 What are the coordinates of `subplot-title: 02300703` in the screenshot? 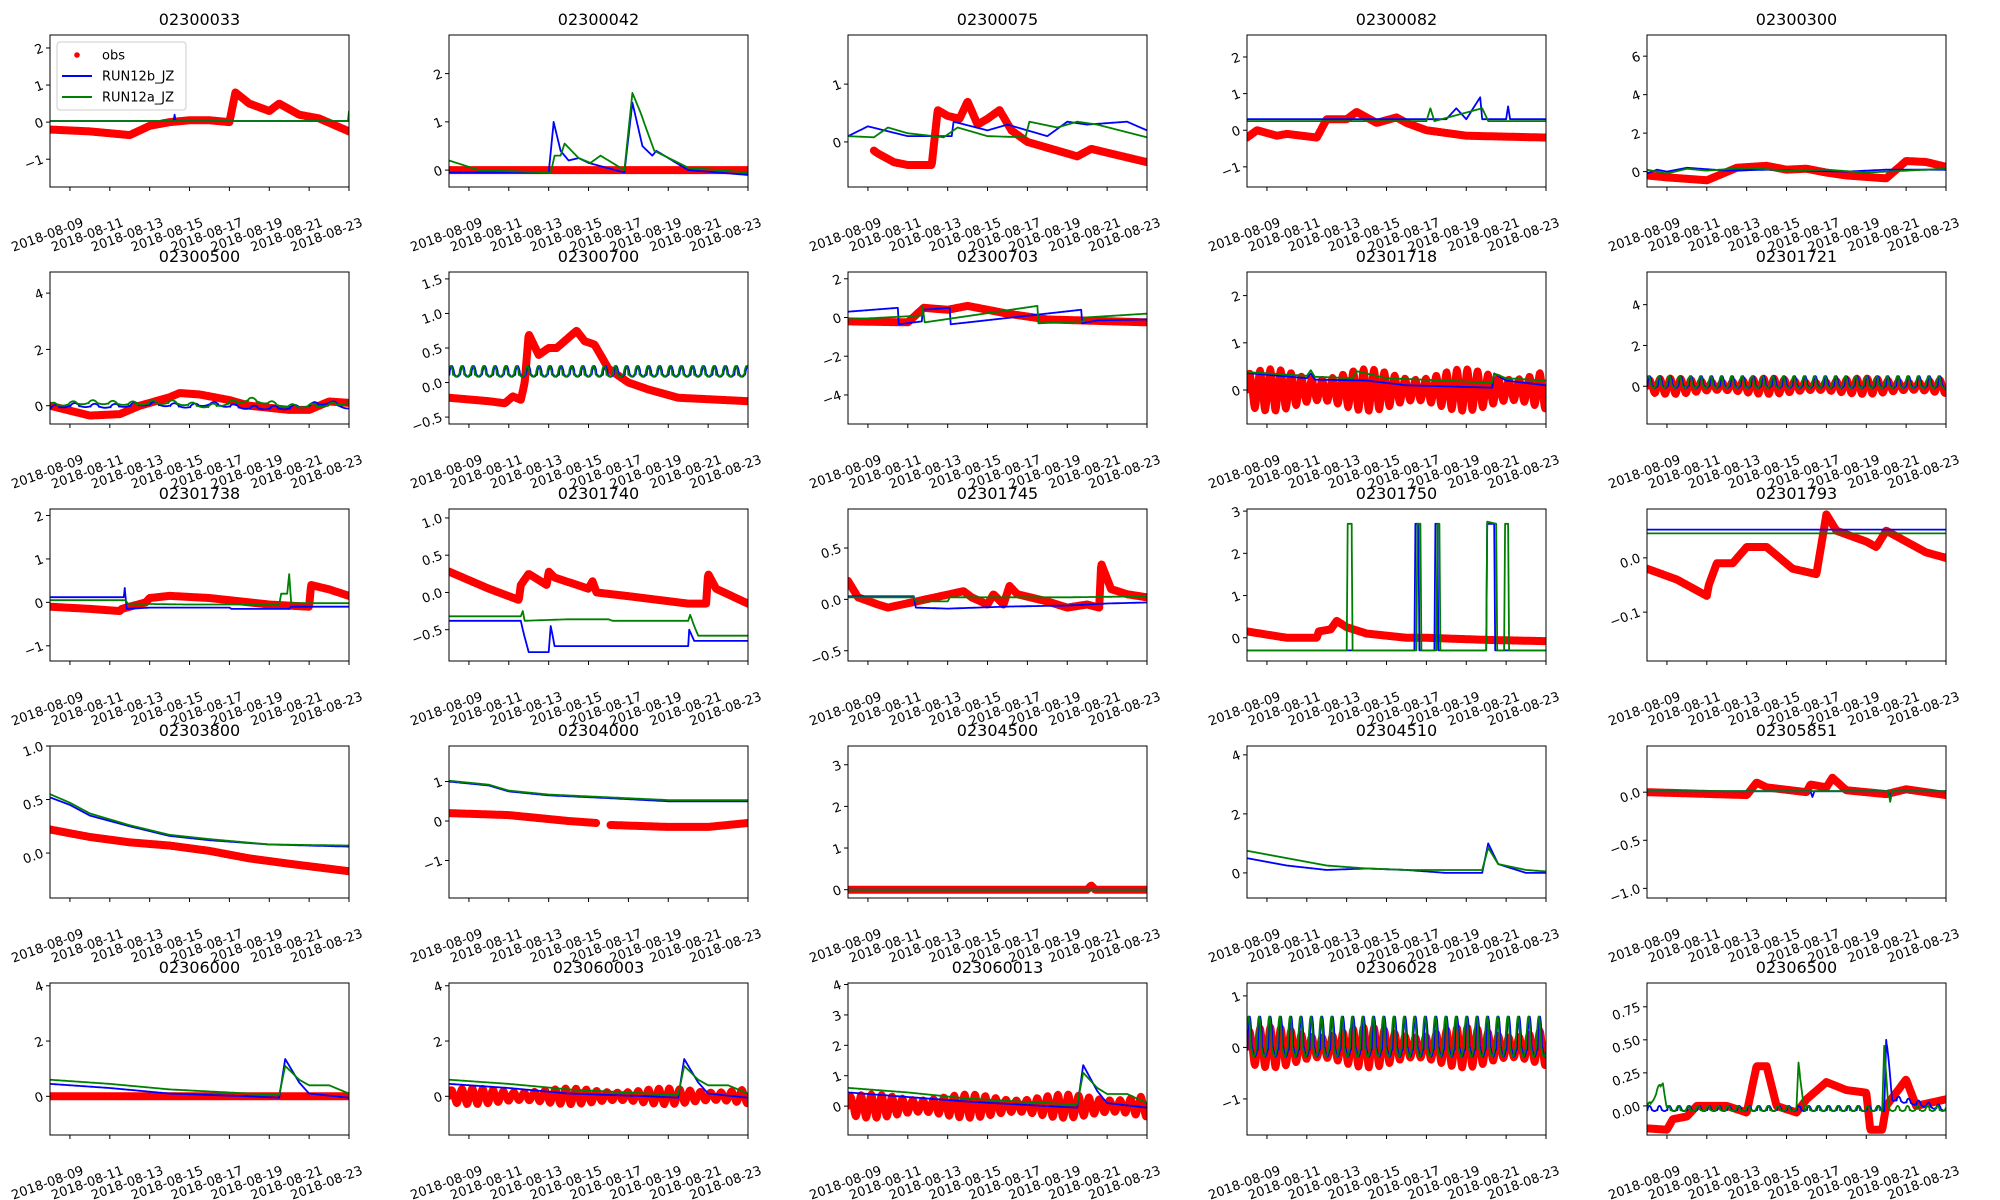 It's located at (997, 256).